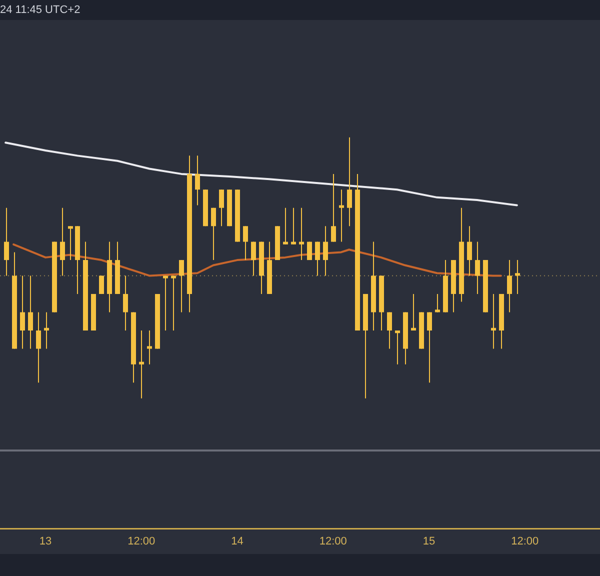  I want to click on text: 24 11:45 UTC+2, so click(40, 10).